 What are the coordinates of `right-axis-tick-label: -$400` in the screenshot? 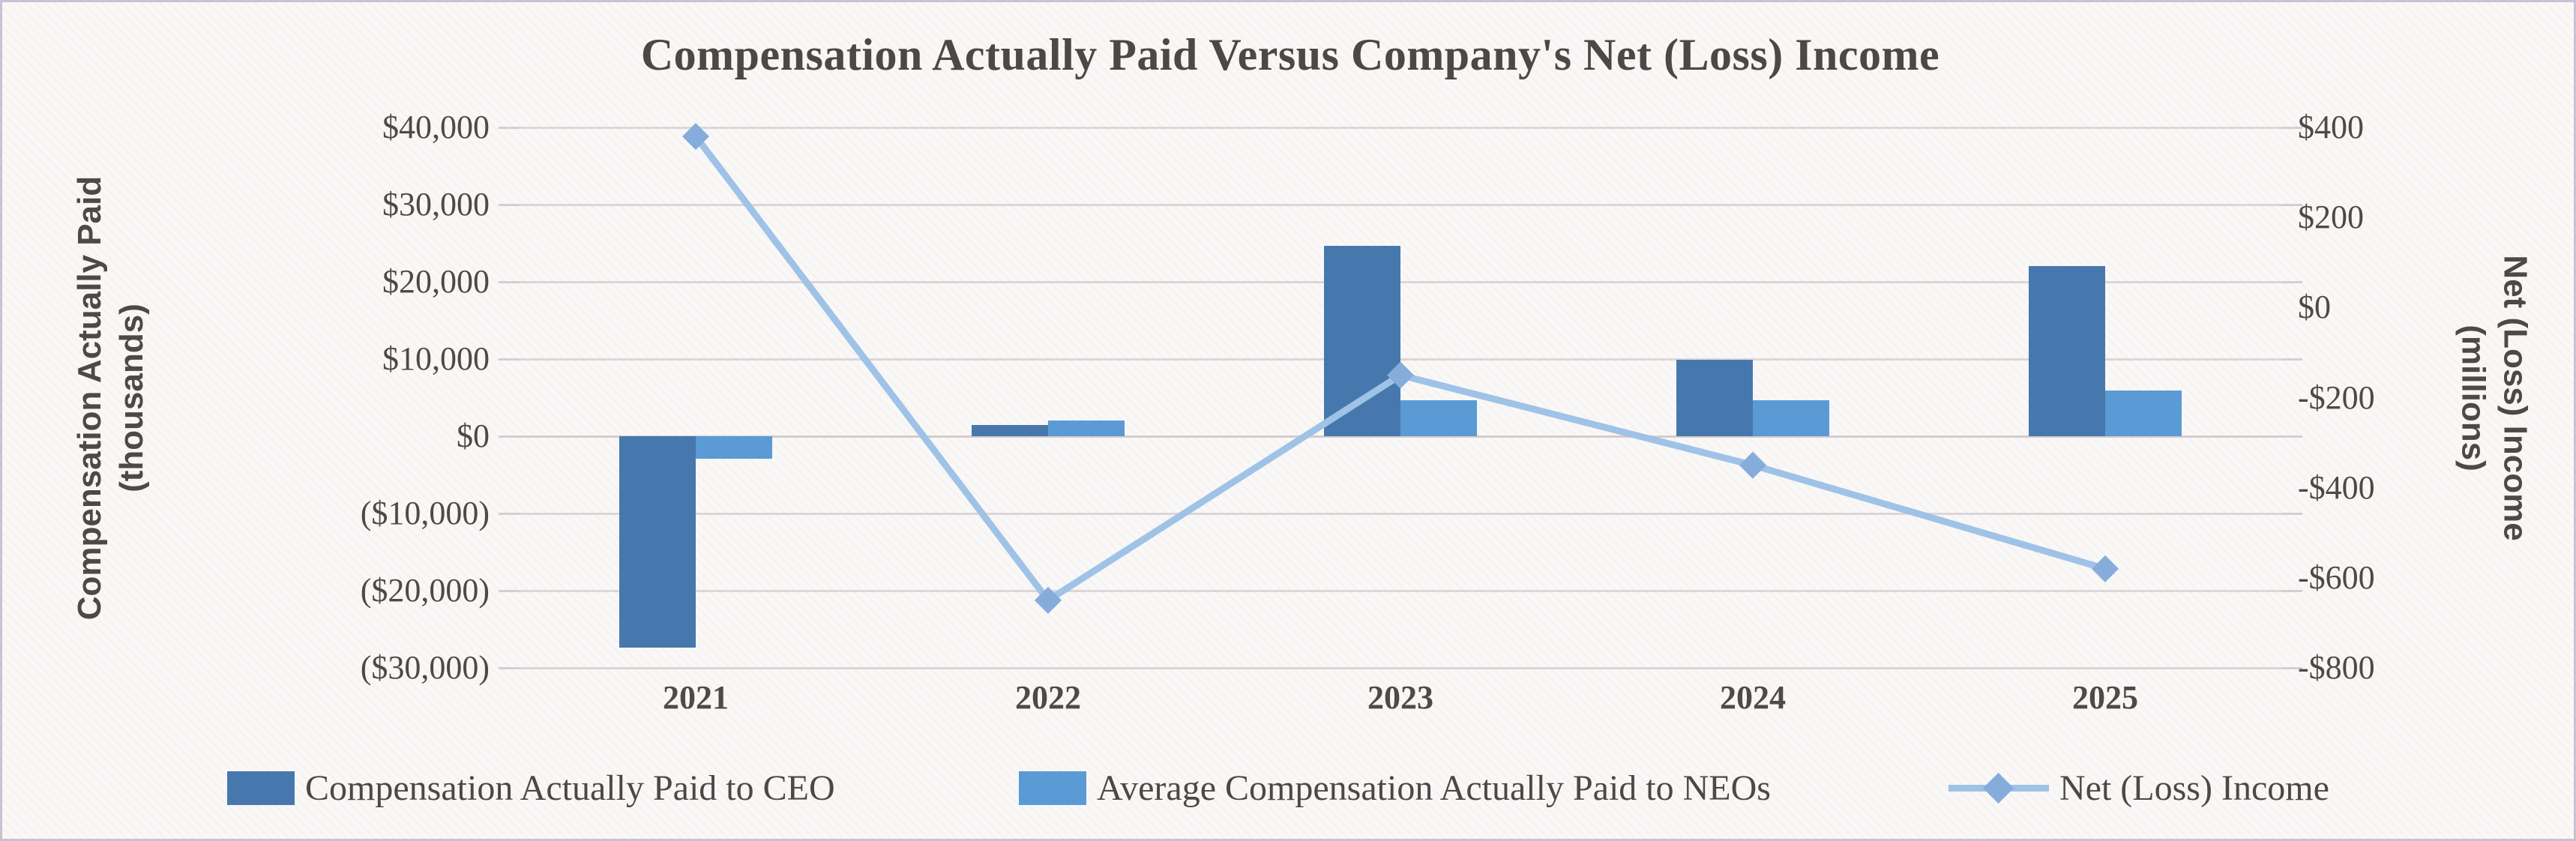 It's located at (2336, 487).